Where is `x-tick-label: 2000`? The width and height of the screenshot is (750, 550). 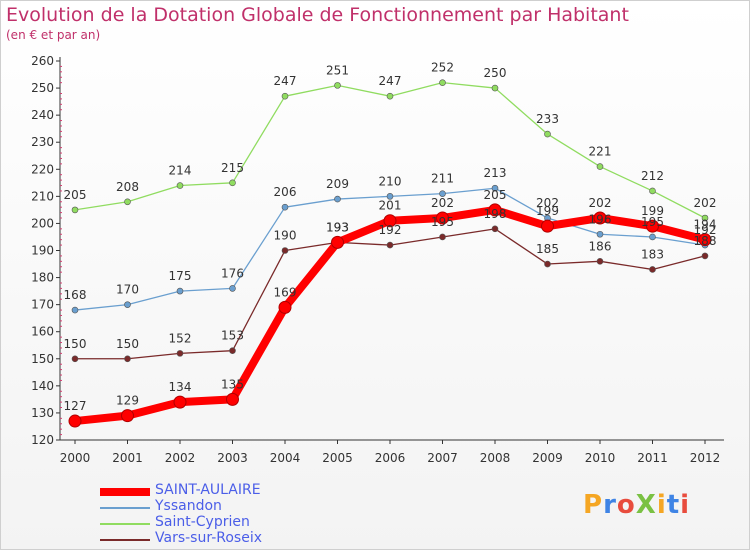
x-tick-label: 2000 is located at coordinates (75, 458).